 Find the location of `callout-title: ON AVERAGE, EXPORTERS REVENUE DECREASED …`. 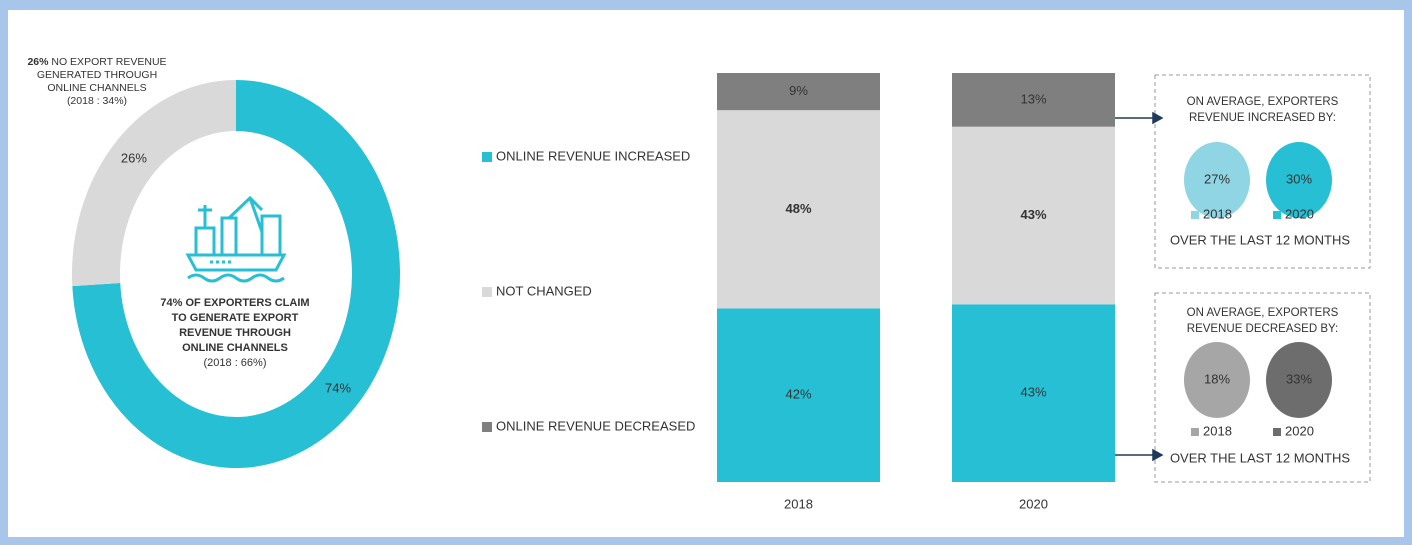

callout-title: ON AVERAGE, EXPORTERS REVENUE DECREASED … is located at coordinates (1262, 321).